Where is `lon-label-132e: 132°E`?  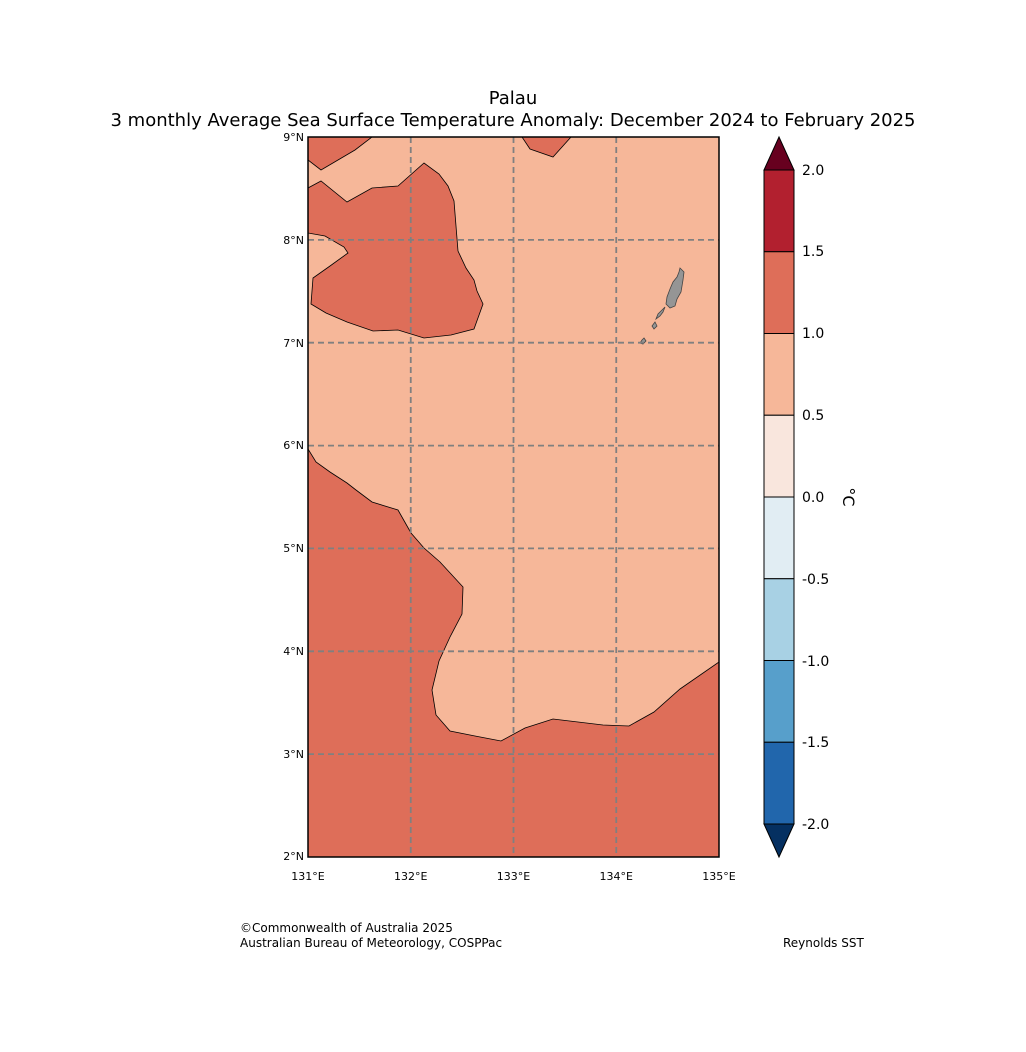 lon-label-132e: 132°E is located at coordinates (410, 876).